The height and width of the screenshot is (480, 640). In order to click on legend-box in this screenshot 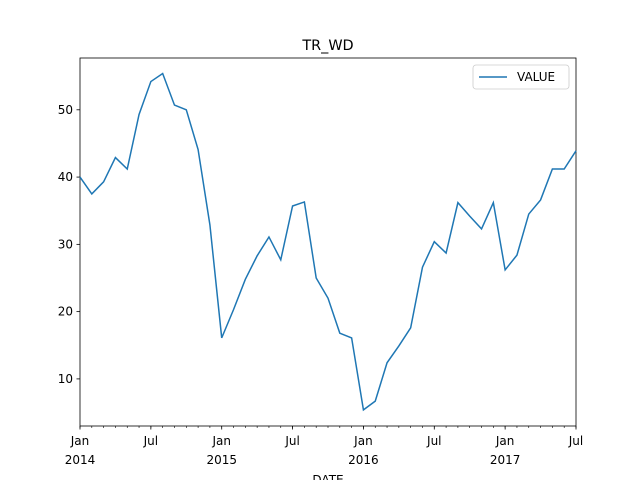, I will do `click(521, 77)`.